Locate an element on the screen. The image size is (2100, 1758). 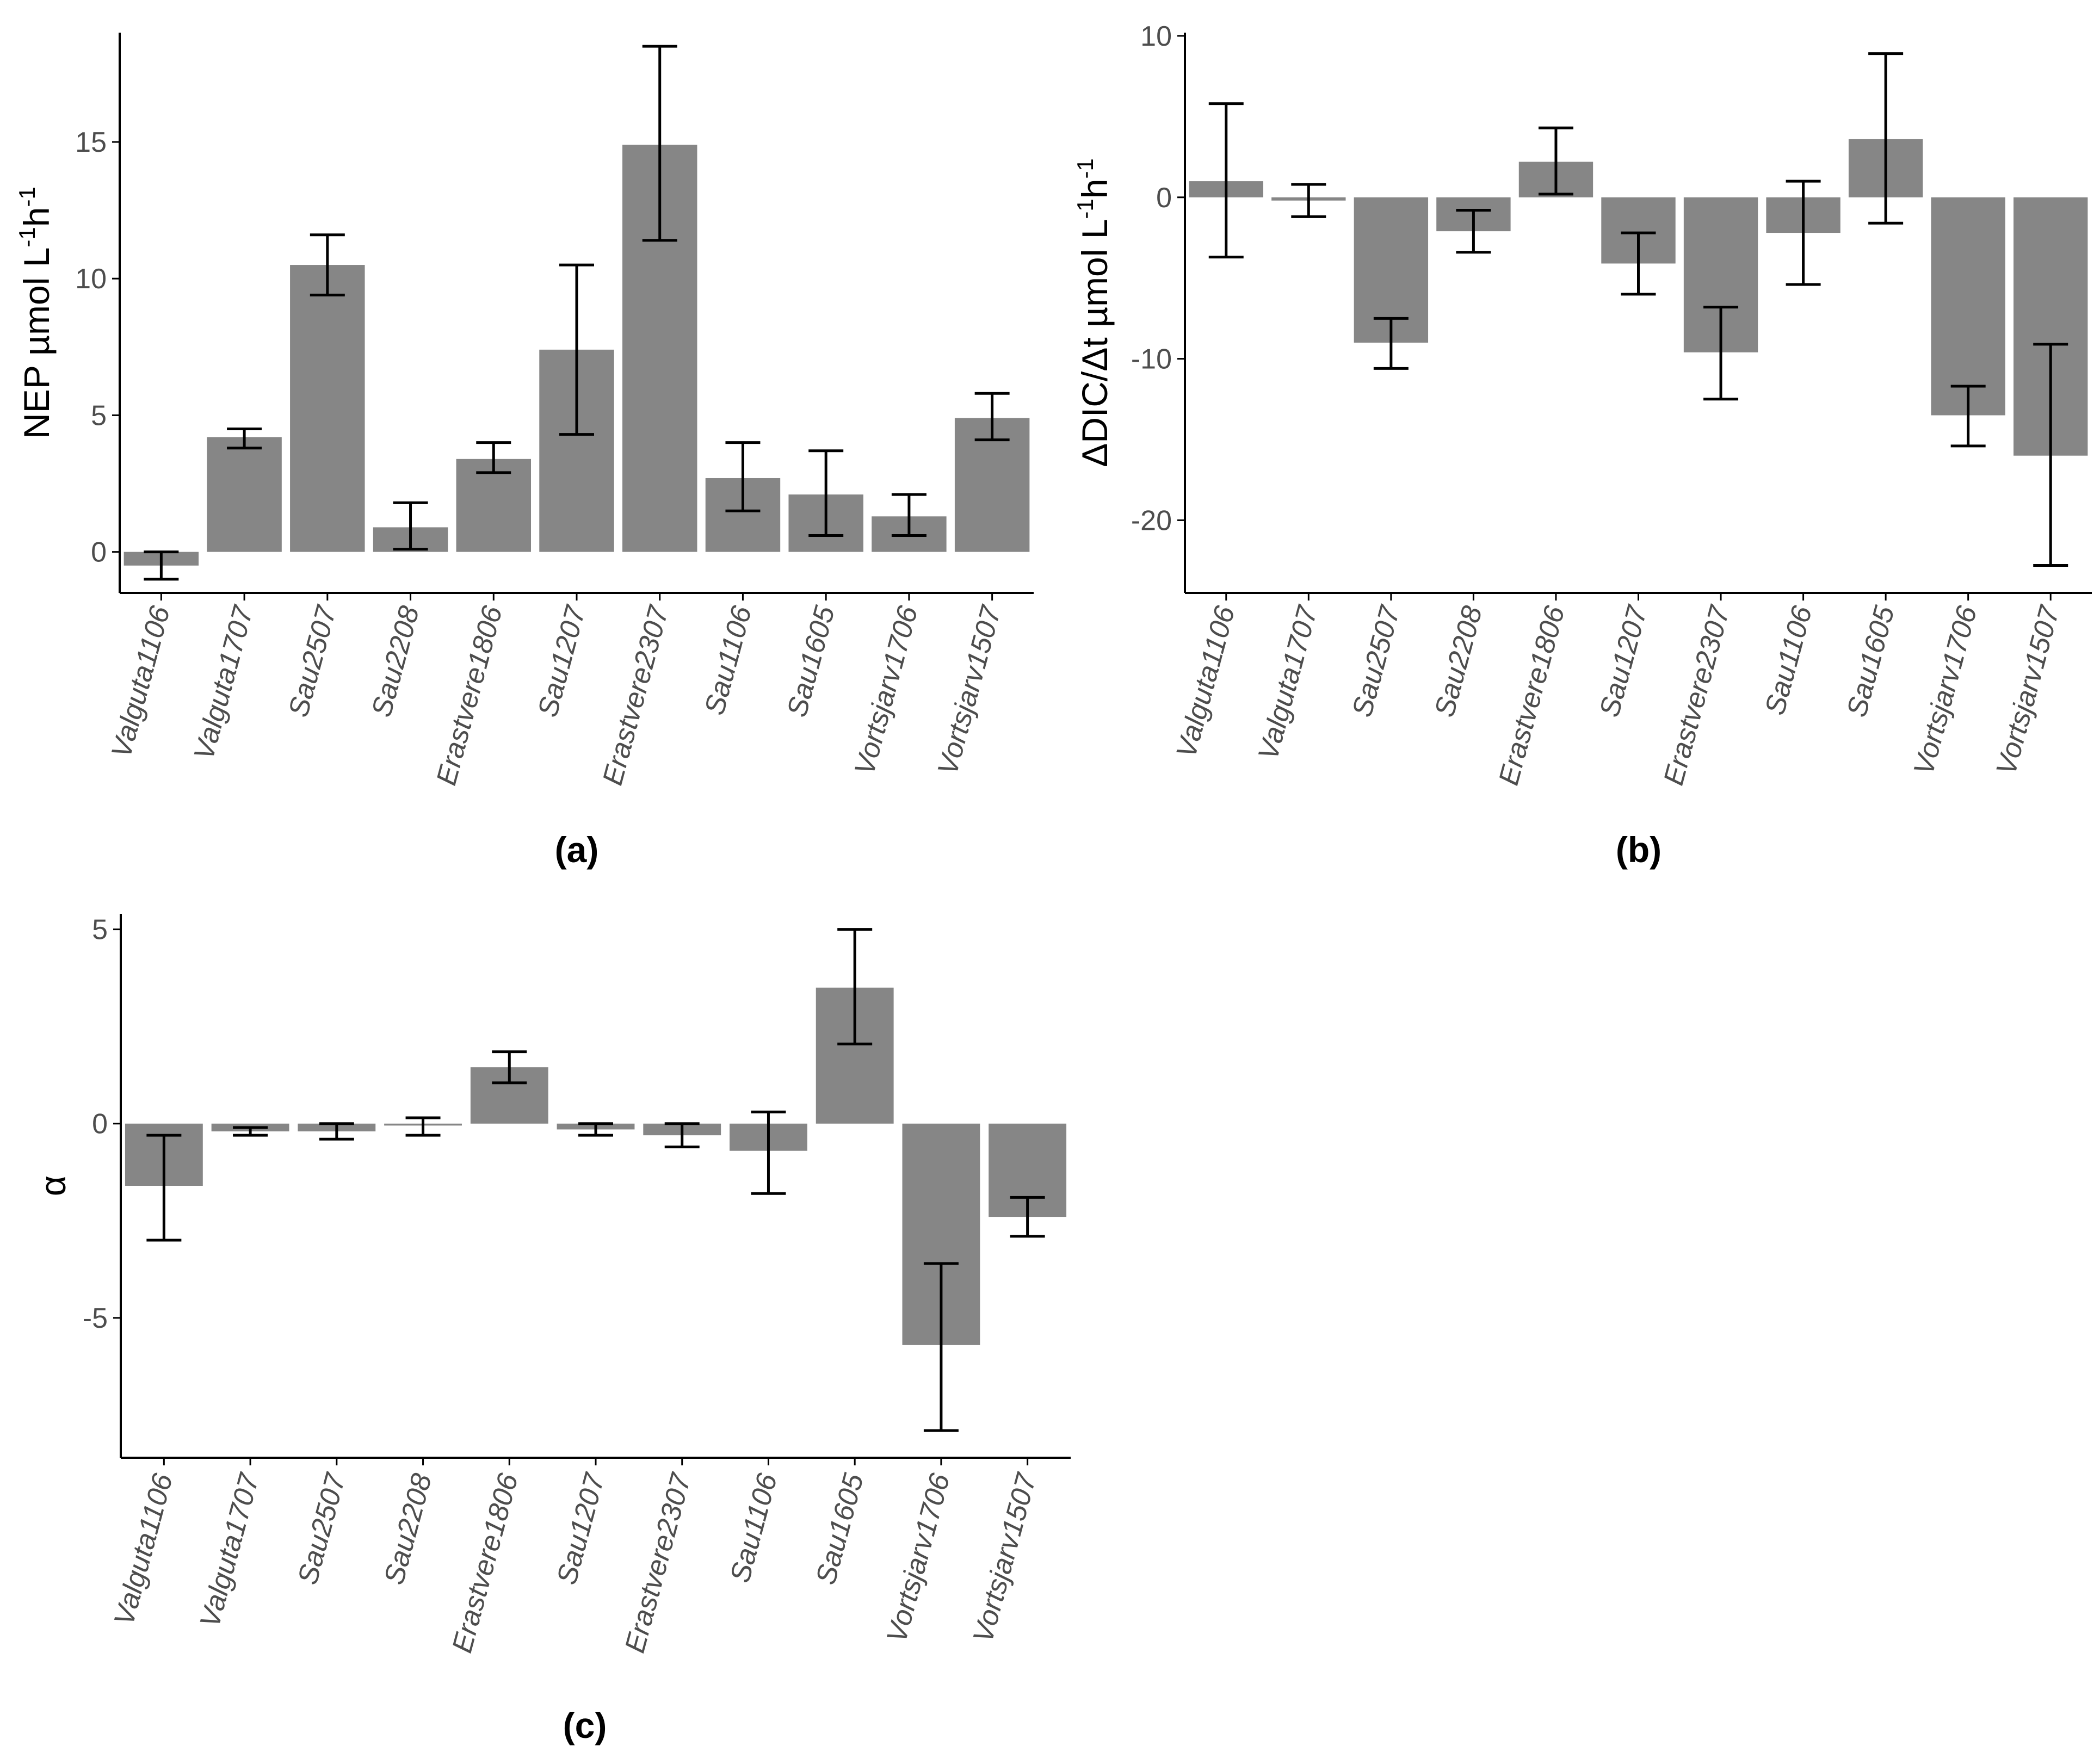
panel-2-category-label-Valguta1106: Valguta1106 is located at coordinates (1205, 682).